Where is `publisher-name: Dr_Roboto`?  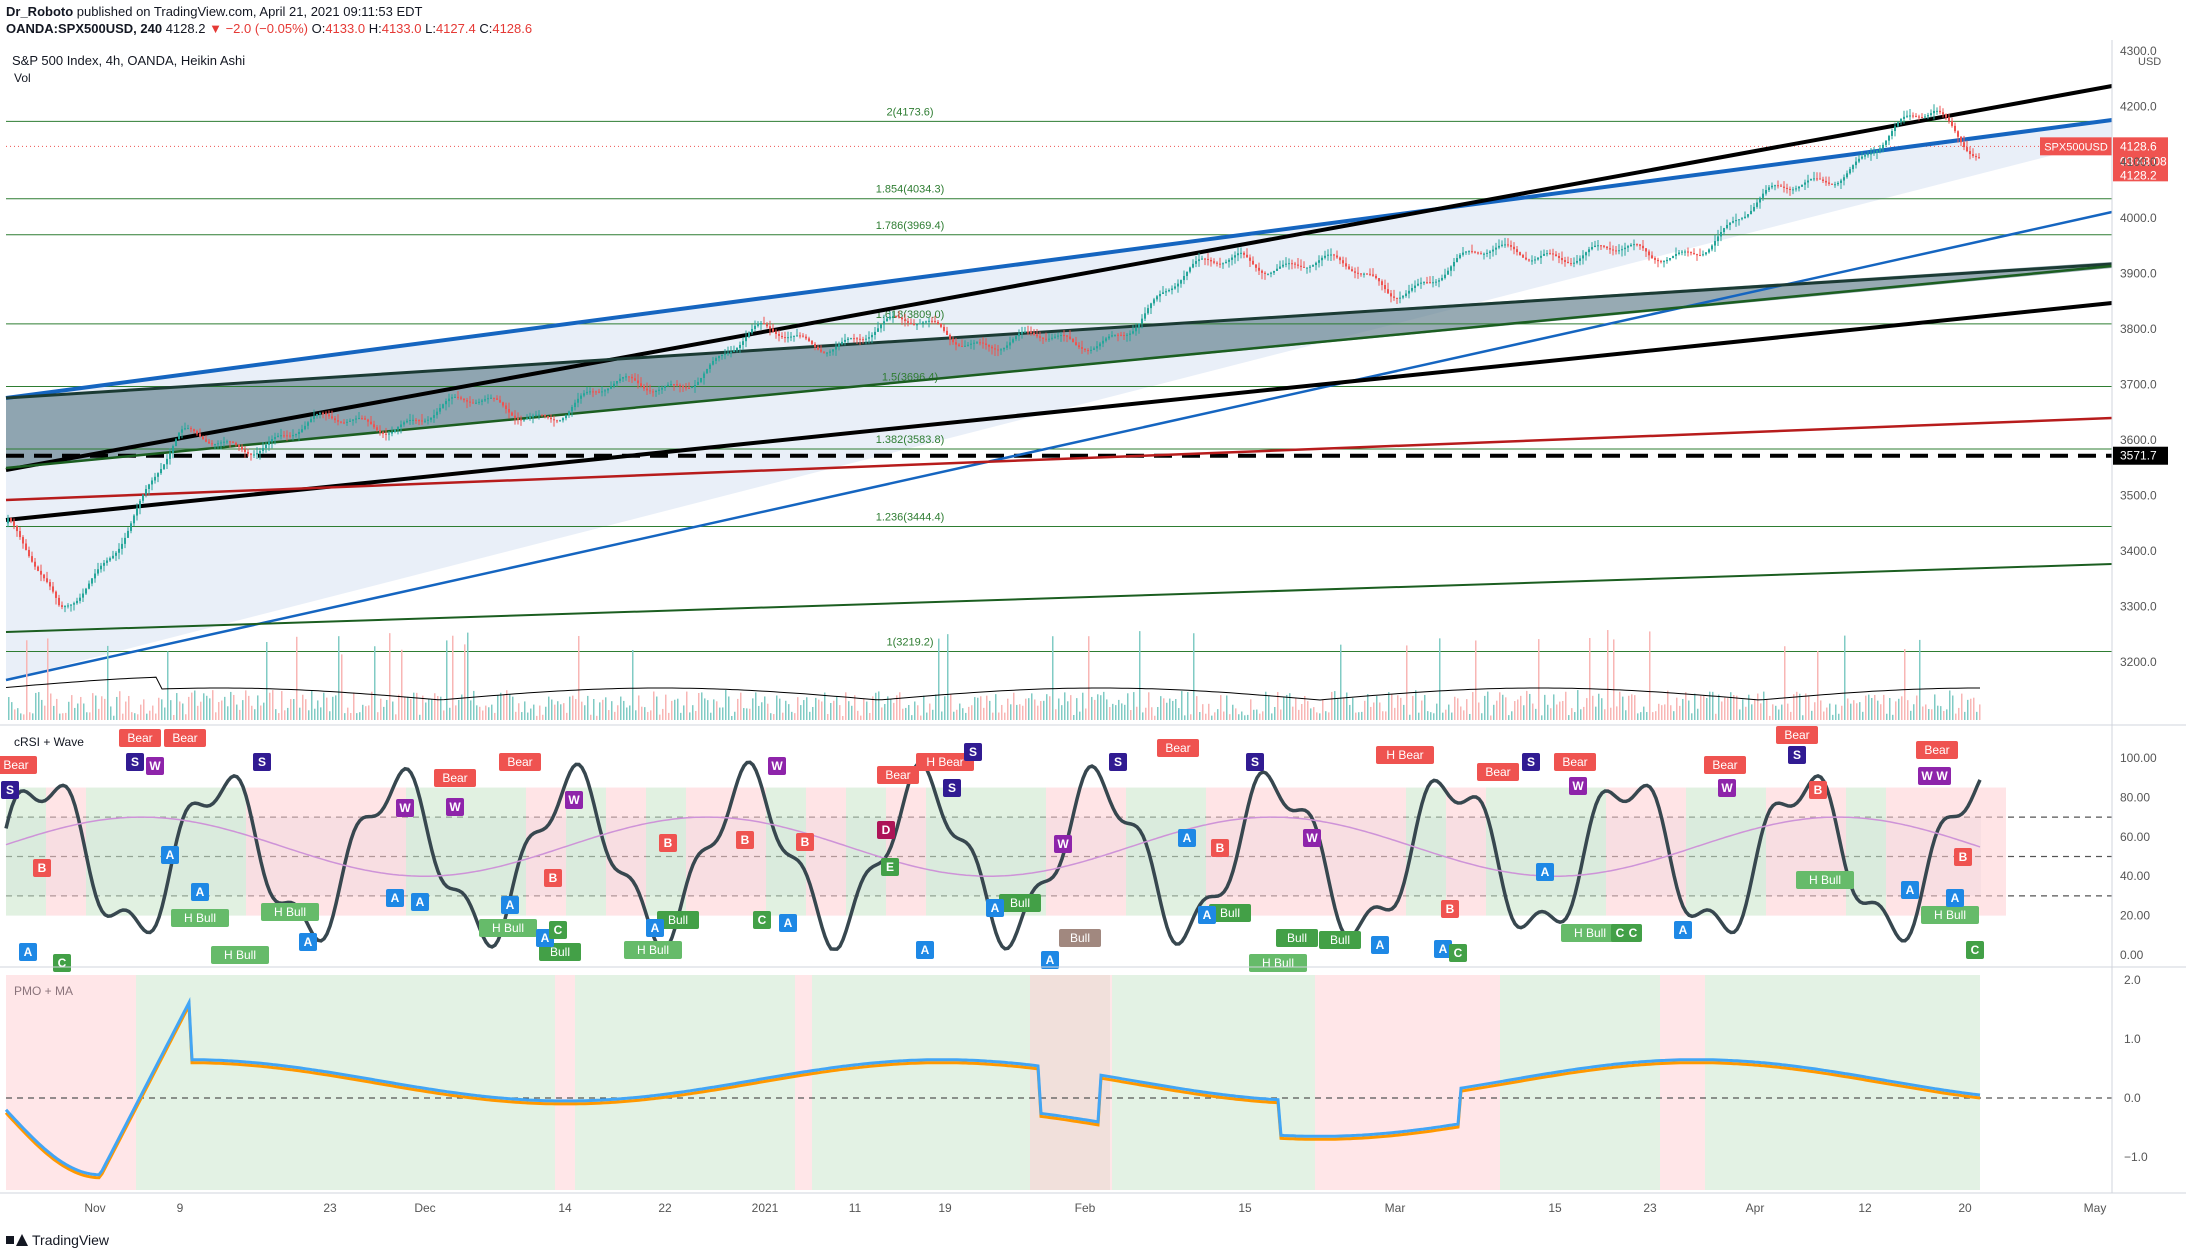
publisher-name: Dr_Roboto is located at coordinates (40, 11).